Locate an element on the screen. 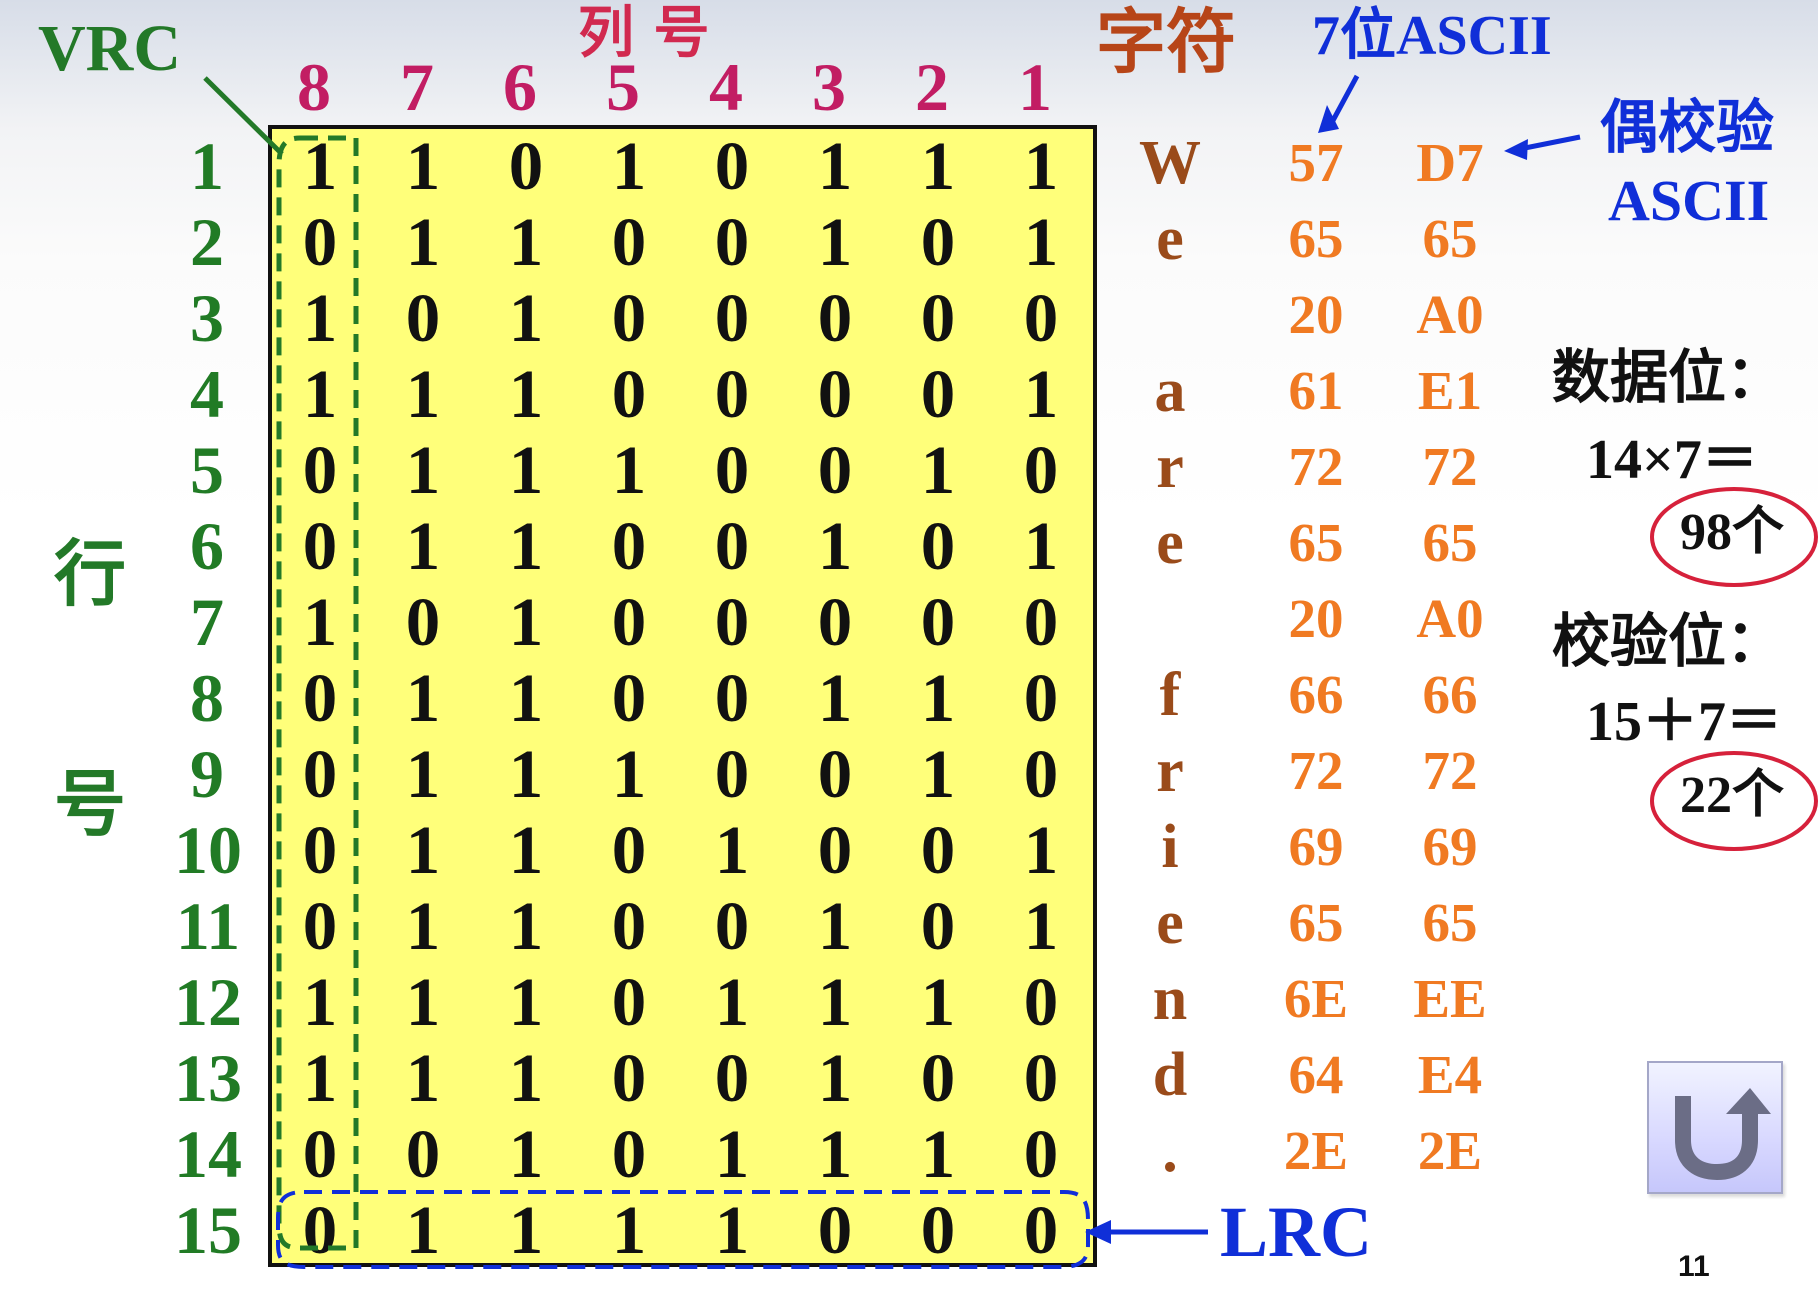 The image size is (1818, 1302). row-number: 10 is located at coordinates (208, 850).